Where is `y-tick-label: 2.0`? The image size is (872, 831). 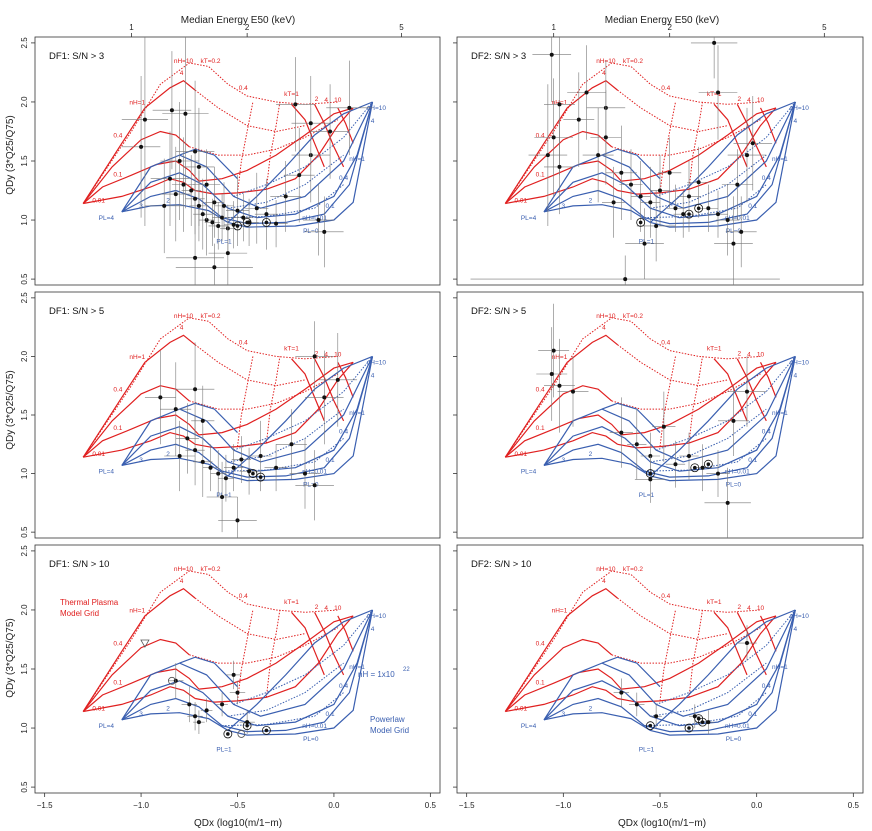 y-tick-label: 2.0 is located at coordinates (24, 356).